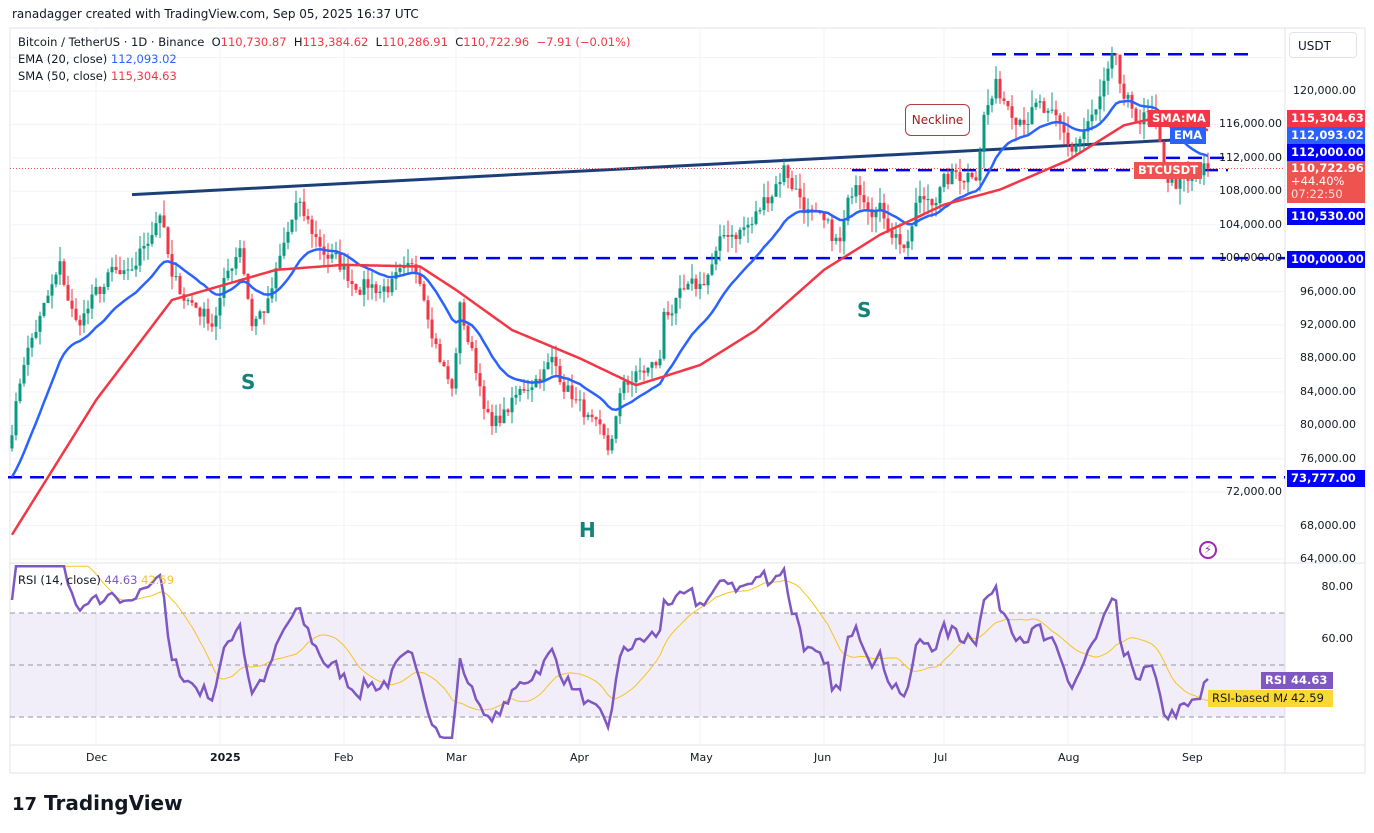 Image resolution: width=1374 pixels, height=833 pixels. What do you see at coordinates (1276, 680) in the screenshot?
I see `rsi-tag: RSI` at bounding box center [1276, 680].